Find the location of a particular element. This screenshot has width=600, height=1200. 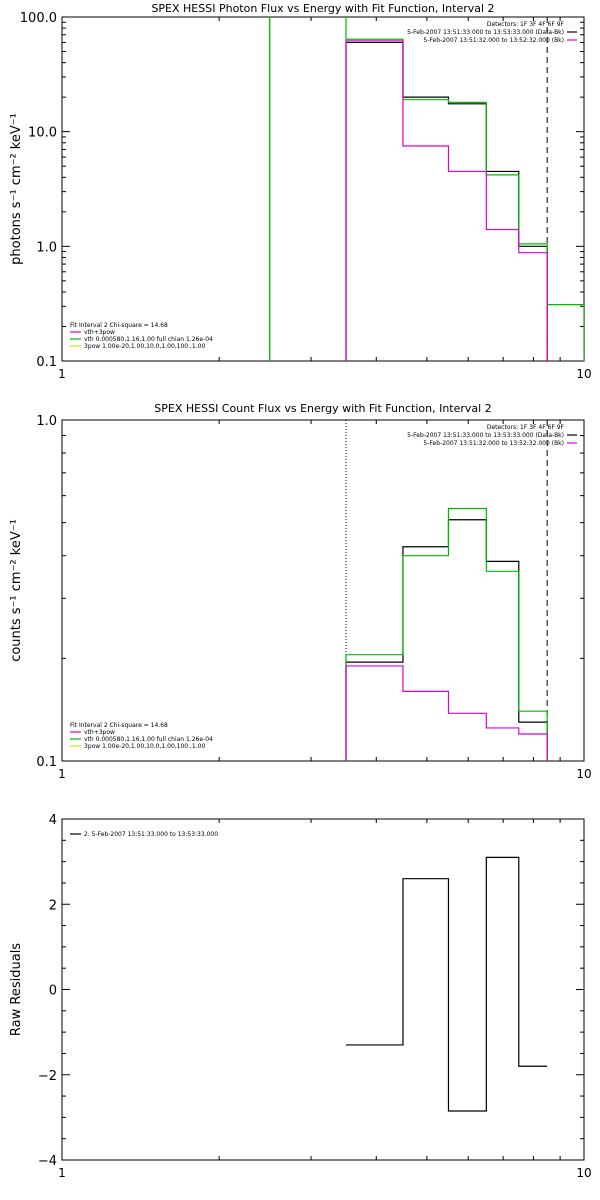

y-tick-label: −4 is located at coordinates (47, 1161).